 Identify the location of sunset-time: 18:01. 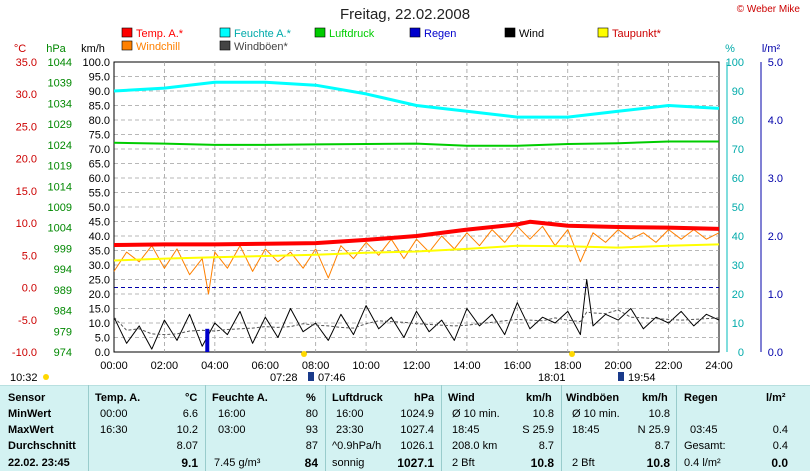
(552, 378).